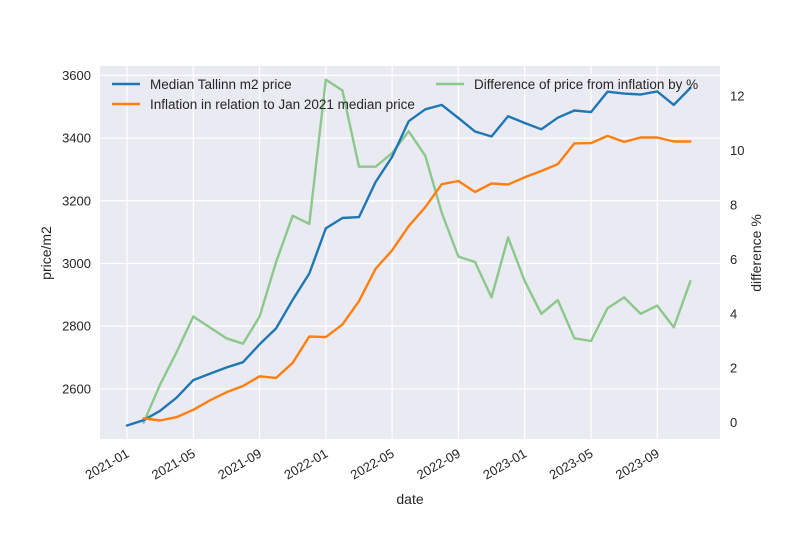  Describe the element at coordinates (733, 422) in the screenshot. I see `y2-tick-label: 0` at that location.